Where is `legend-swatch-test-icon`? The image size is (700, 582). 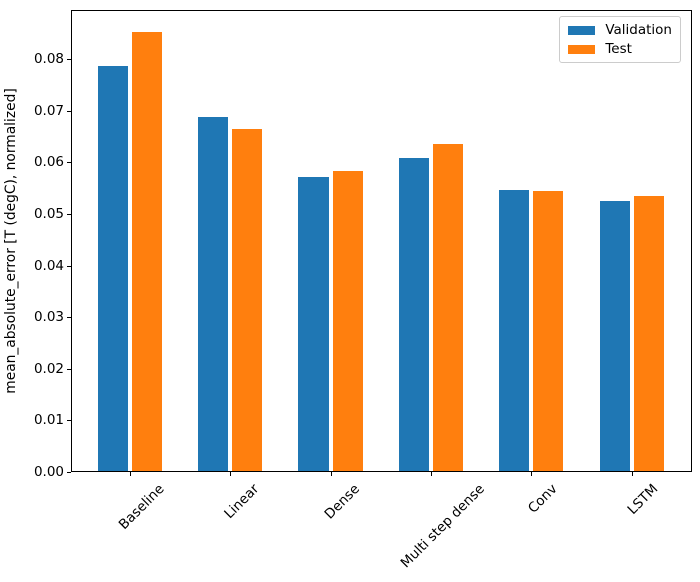 legend-swatch-test-icon is located at coordinates (582, 49).